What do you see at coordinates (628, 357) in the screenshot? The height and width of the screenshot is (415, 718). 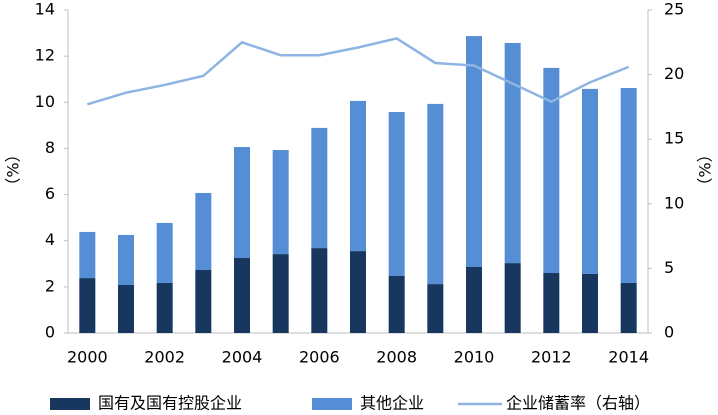 I see `x-tick-label: 2014` at bounding box center [628, 357].